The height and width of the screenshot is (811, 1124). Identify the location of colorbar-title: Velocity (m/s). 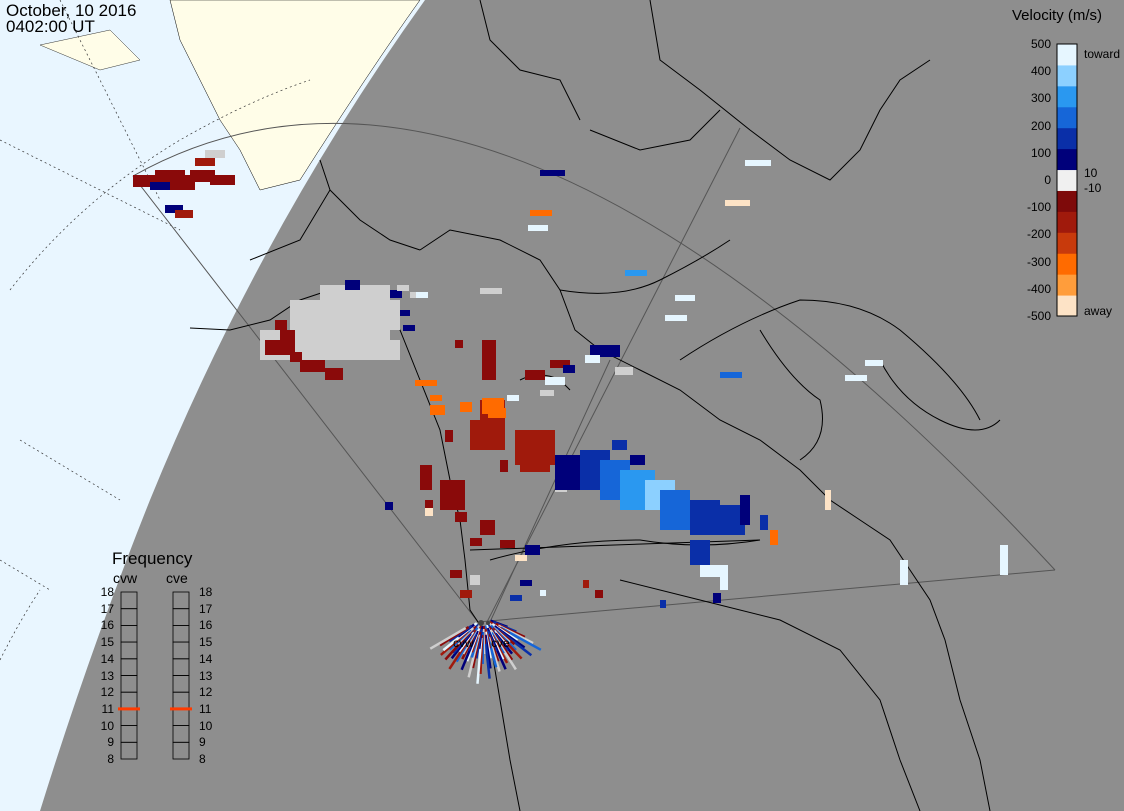
(1057, 15).